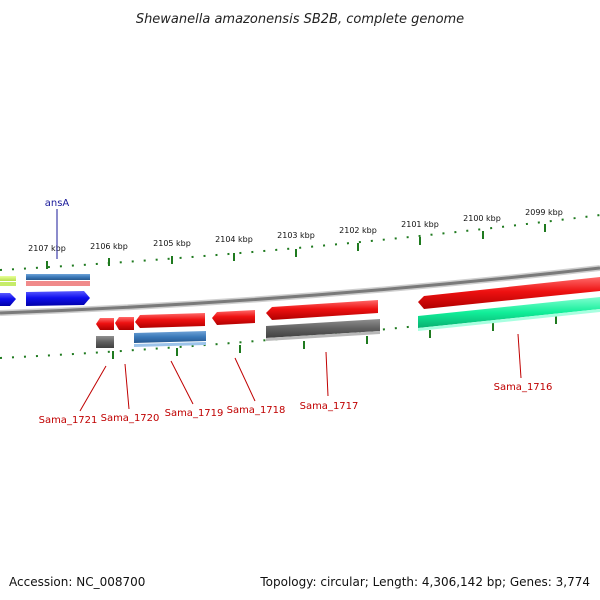 Image resolution: width=600 pixels, height=600 pixels. Describe the element at coordinates (256, 410) in the screenshot. I see `gene-label-sama-1718: Sama_1718` at that location.